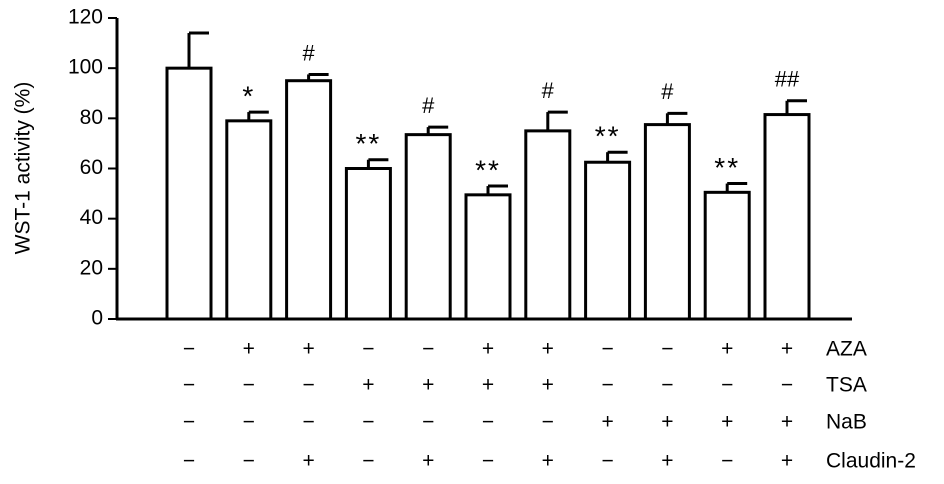 This screenshot has width=944, height=484. Describe the element at coordinates (846, 385) in the screenshot. I see `treatment-name: TSA` at that location.